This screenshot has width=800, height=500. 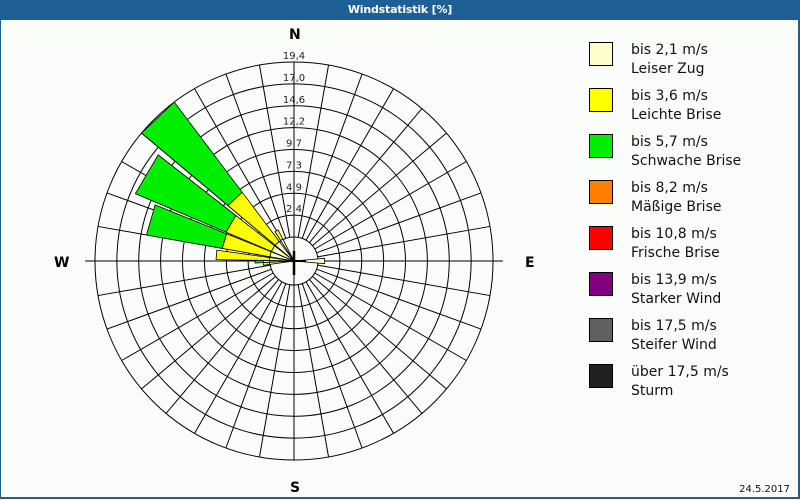 What do you see at coordinates (294, 78) in the screenshot?
I see `svg-text: 17,0` at bounding box center [294, 78].